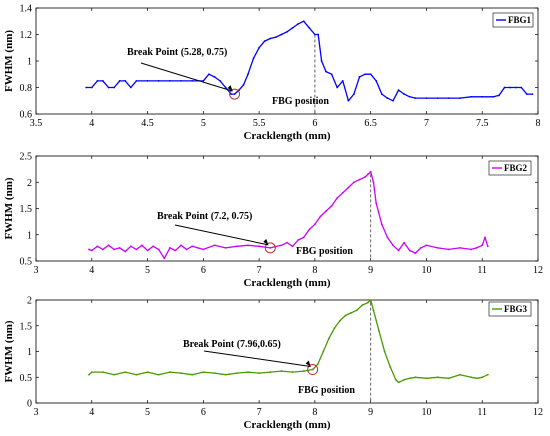 This screenshot has height=436, width=550. Describe the element at coordinates (147, 412) in the screenshot. I see `x-tick-label: 5` at that location.